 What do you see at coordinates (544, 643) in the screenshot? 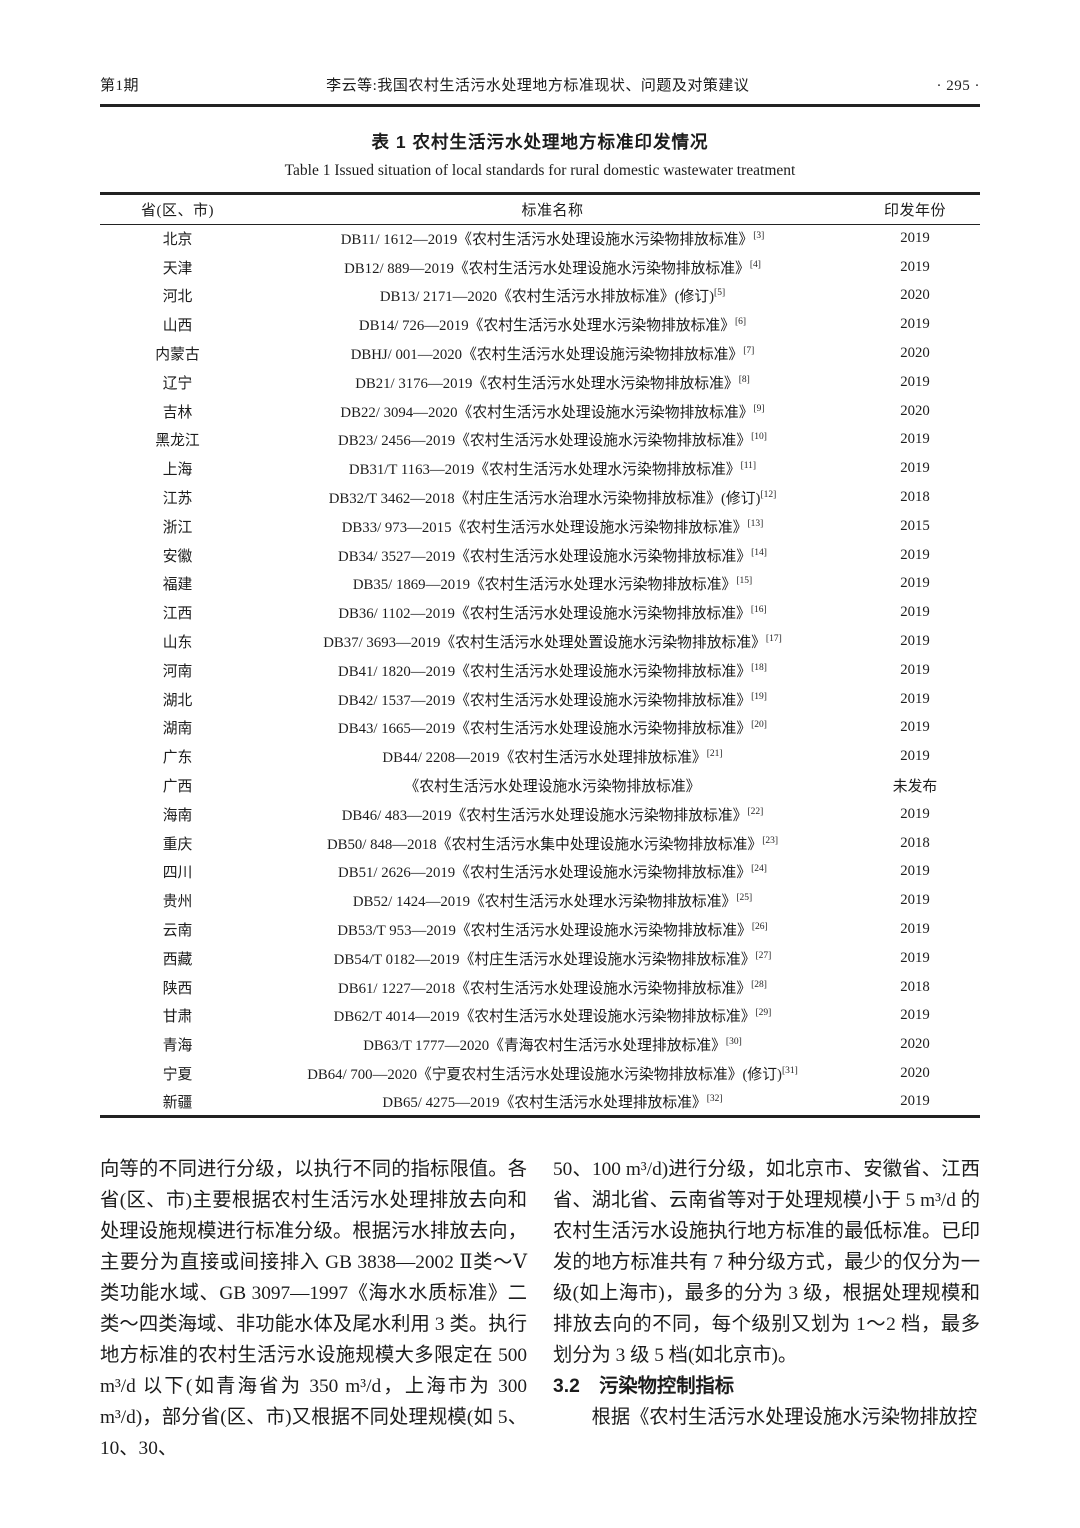
I see `standard-name: DB37/ 3693—2019《农村生活污水处理处置设施水污染物排放标准》` at bounding box center [544, 643].